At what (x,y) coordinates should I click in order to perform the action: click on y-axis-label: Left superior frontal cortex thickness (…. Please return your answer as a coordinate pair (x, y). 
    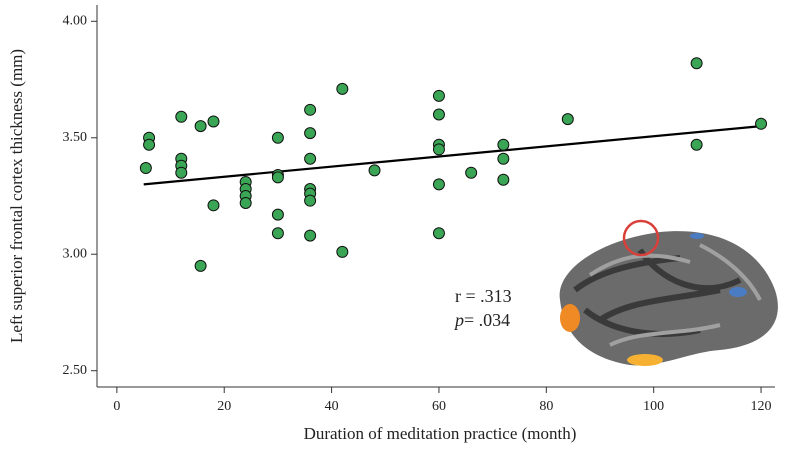
    Looking at the image, I should click on (16, 196).